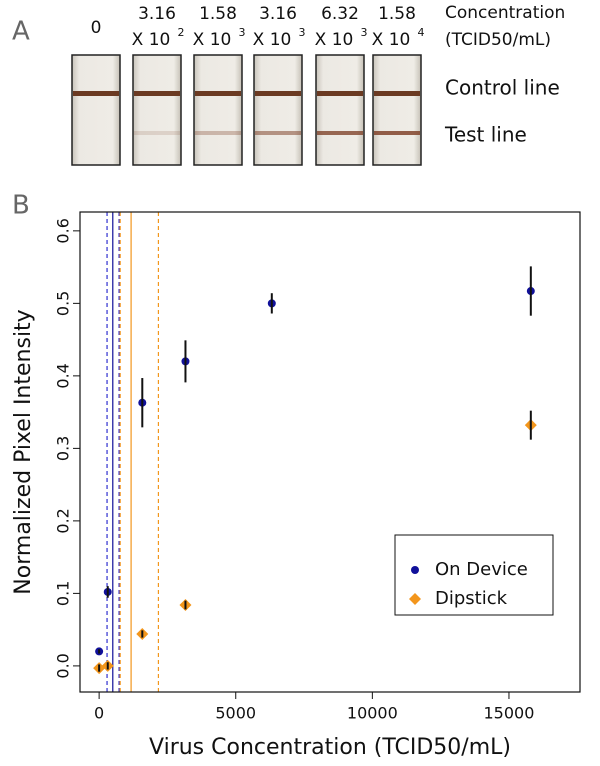  Describe the element at coordinates (63, 230) in the screenshot. I see `y-tick-label: 0.6` at that location.